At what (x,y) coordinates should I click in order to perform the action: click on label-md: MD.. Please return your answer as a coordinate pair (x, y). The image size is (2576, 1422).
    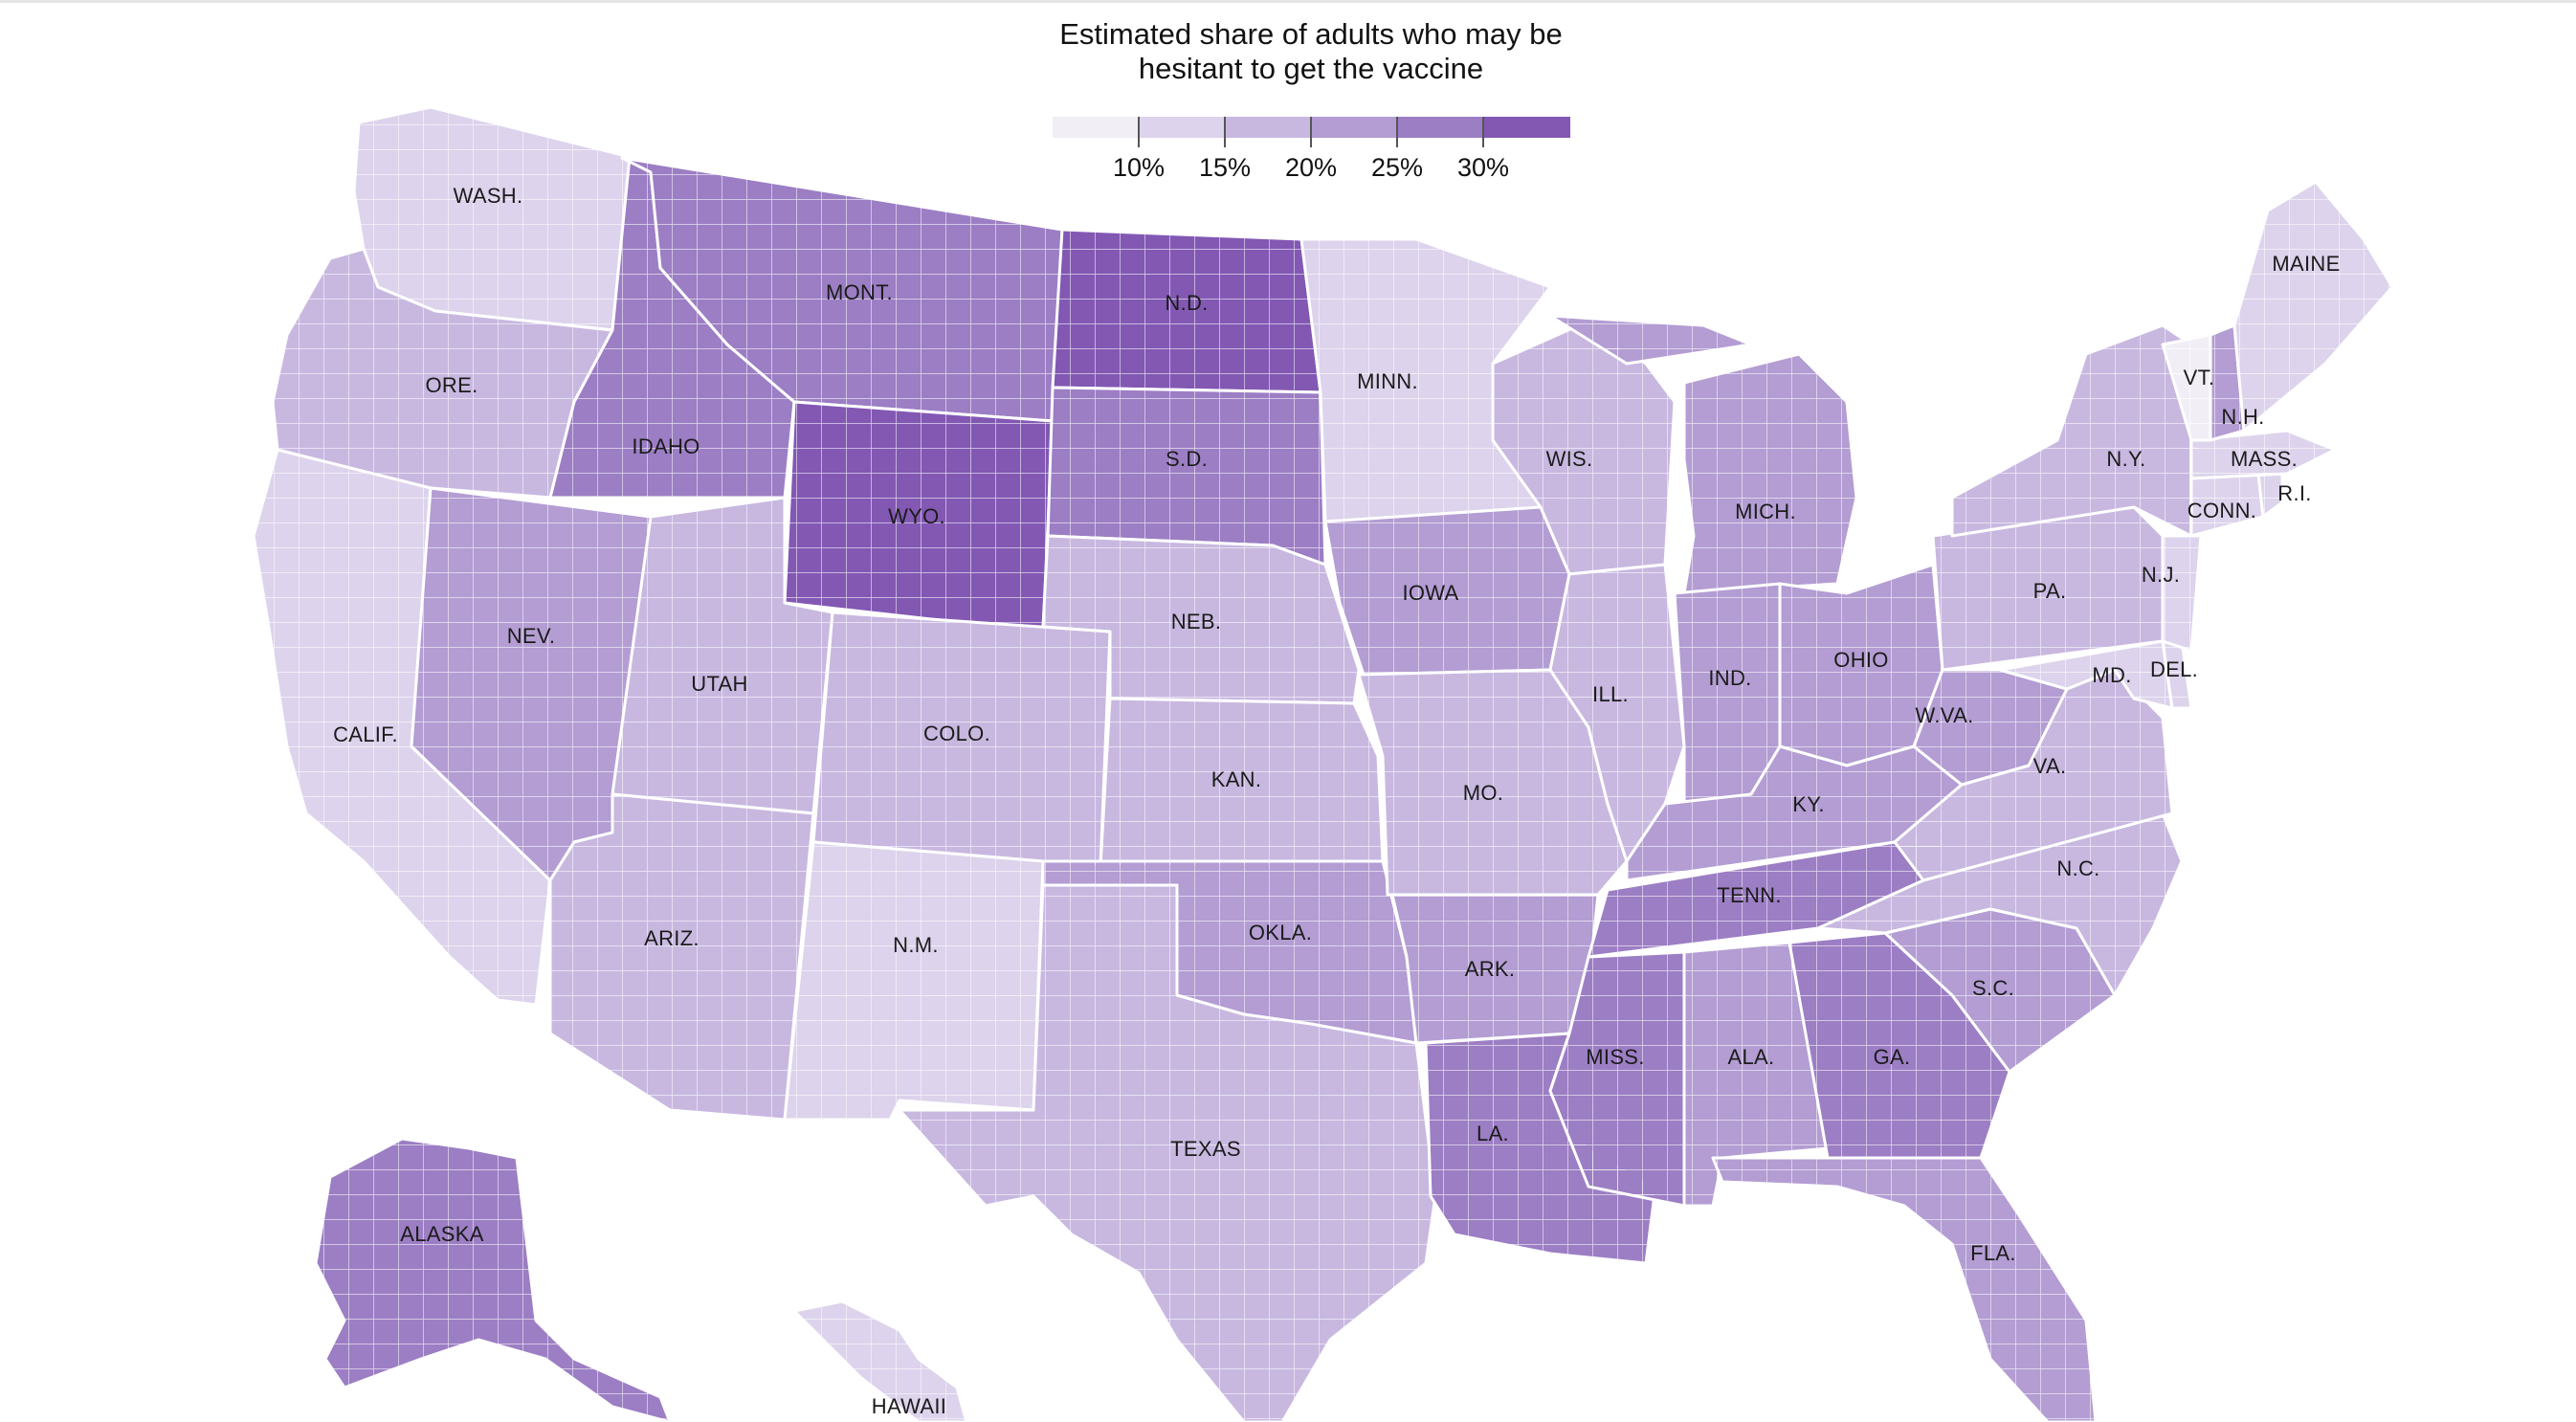
    Looking at the image, I should click on (2111, 675).